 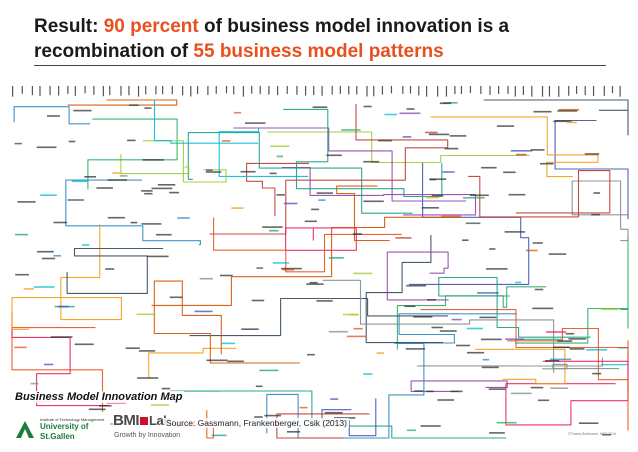 I want to click on title-divider, so click(x=320, y=65).